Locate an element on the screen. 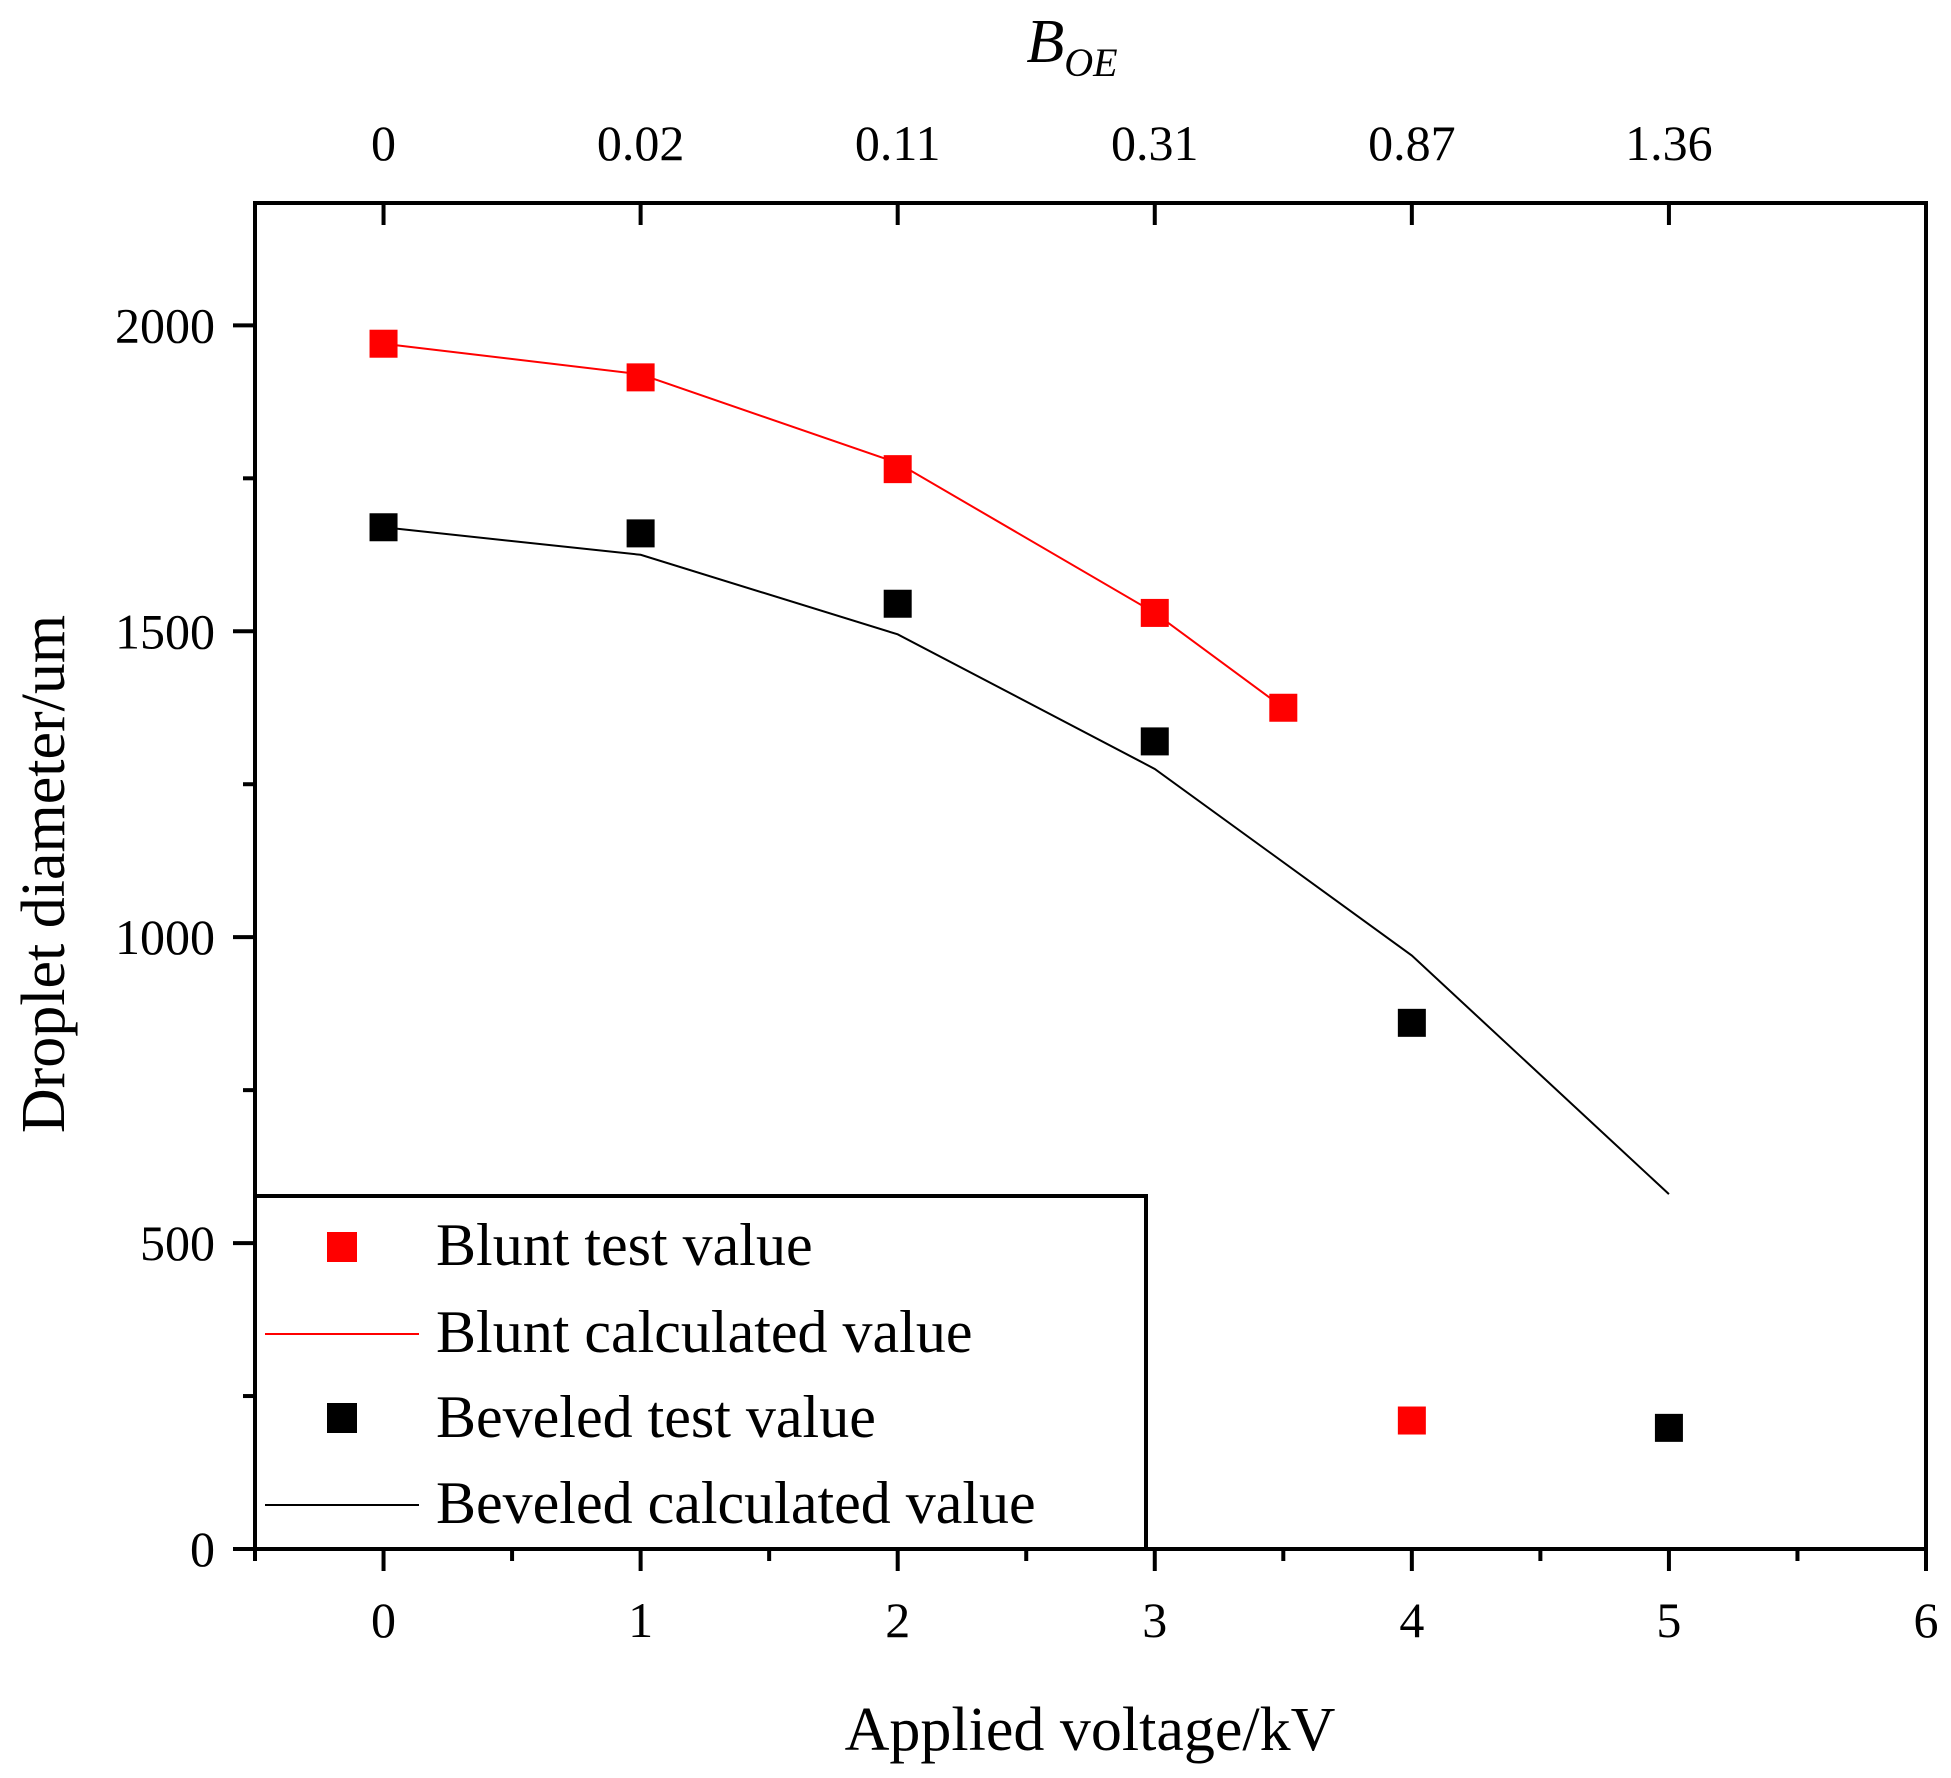  top-axis-title: BOE is located at coordinates (1071, 46).